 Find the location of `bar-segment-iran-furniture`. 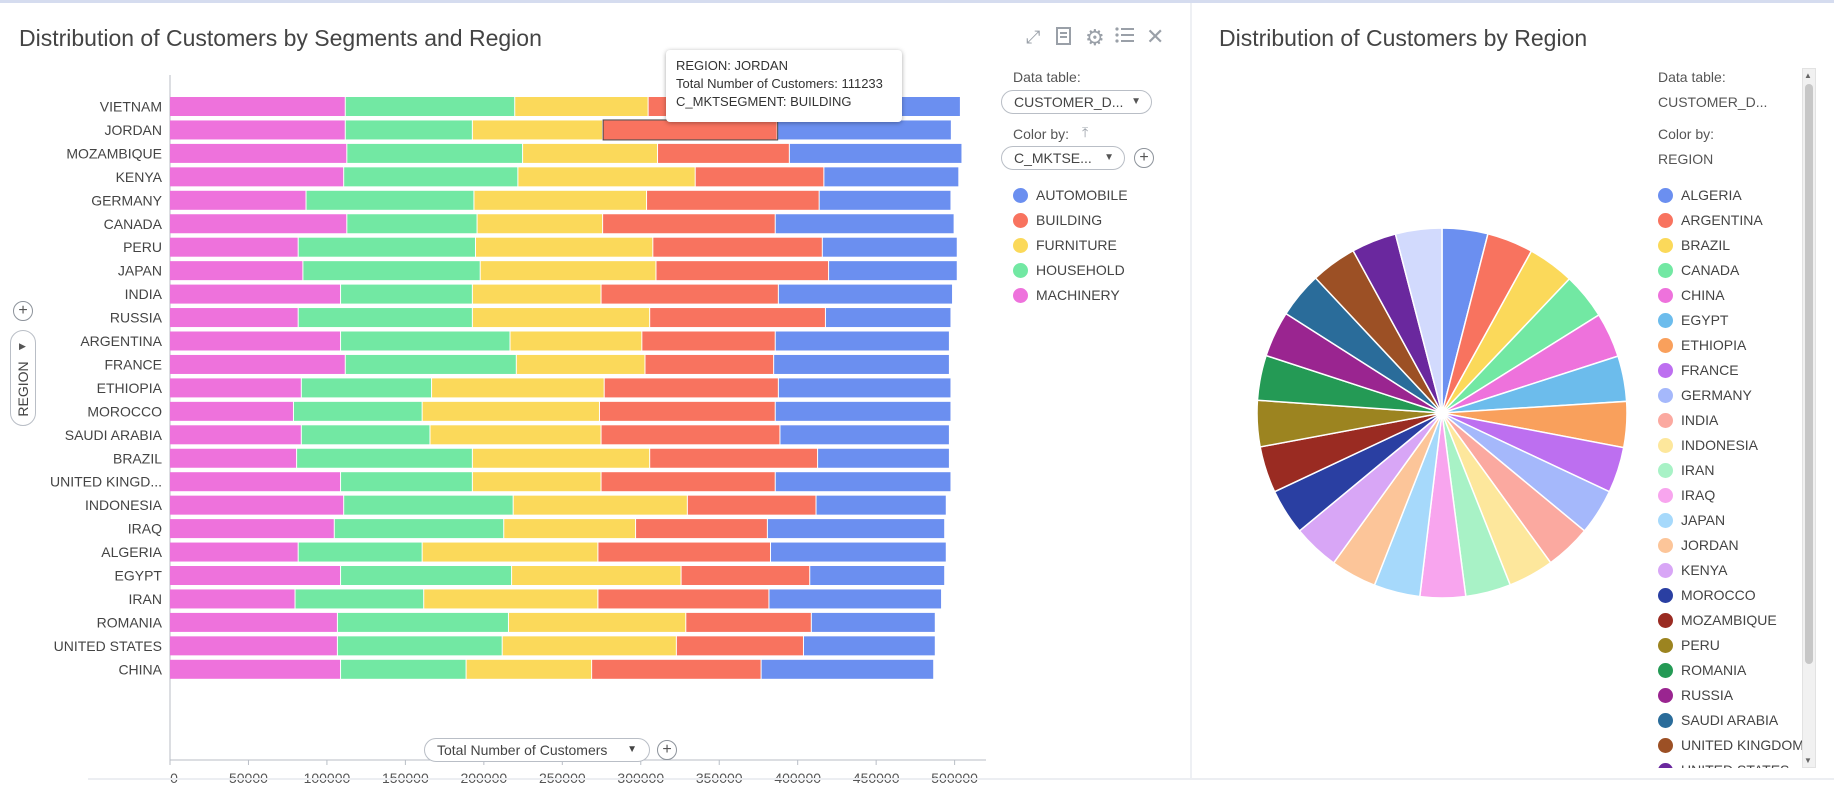

bar-segment-iran-furniture is located at coordinates (511, 599).